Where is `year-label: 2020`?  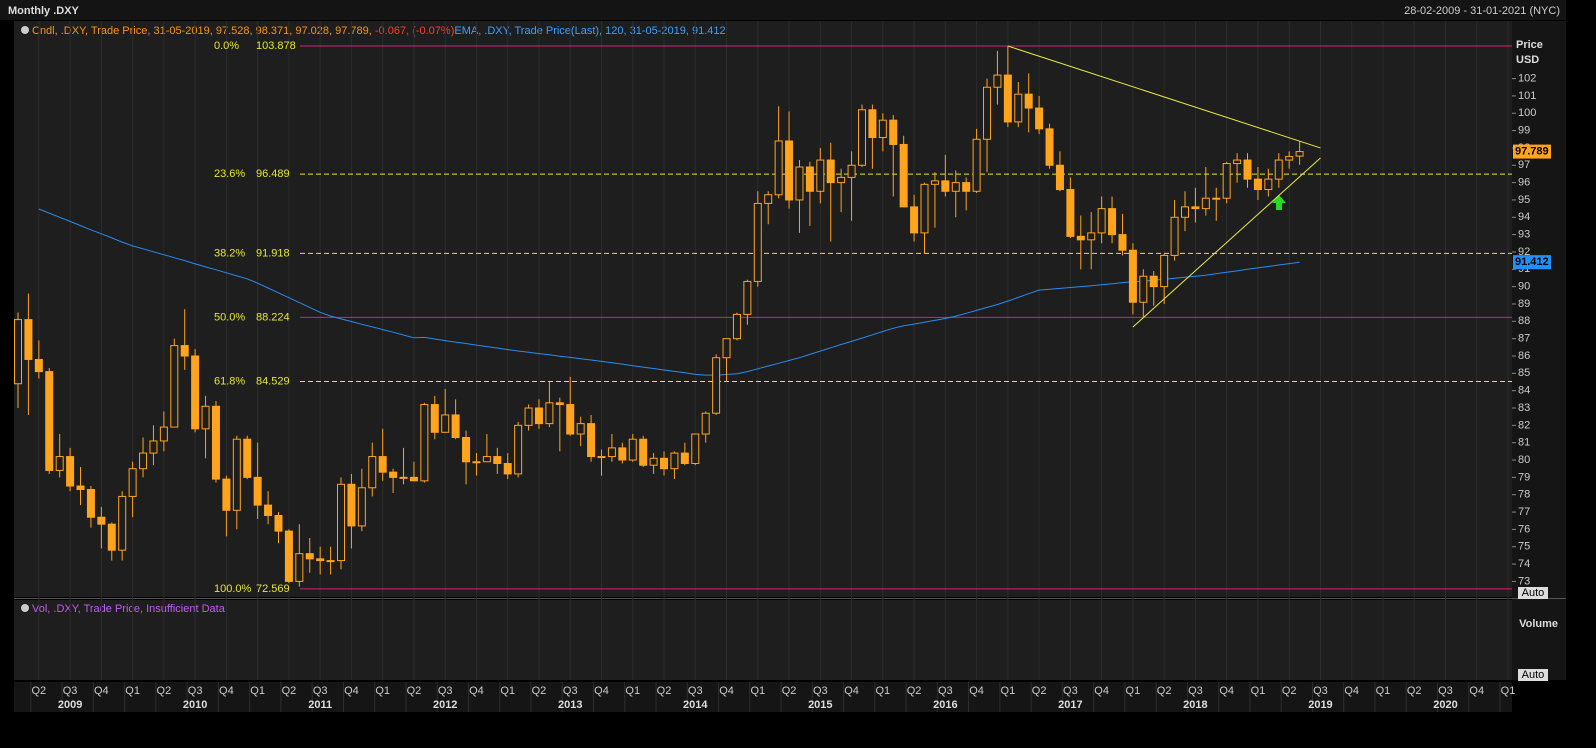
year-label: 2020 is located at coordinates (1445, 705).